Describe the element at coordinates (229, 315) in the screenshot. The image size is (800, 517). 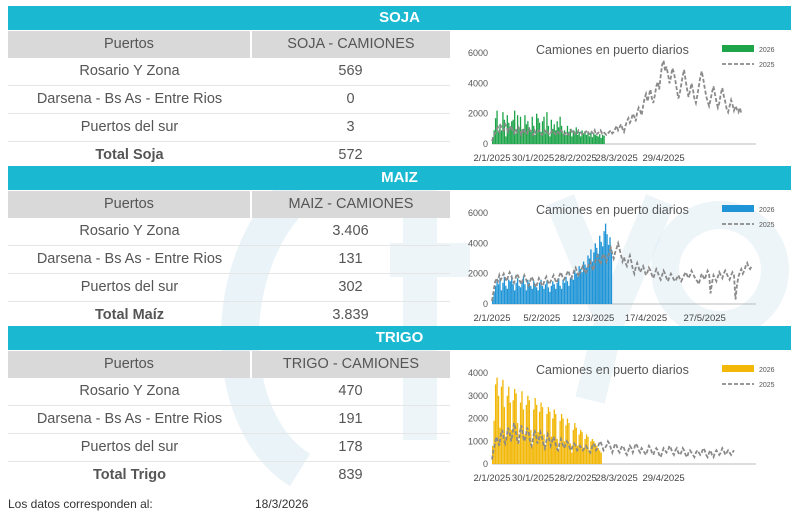
I see `total-row: Total Maíz 3.839` at that location.